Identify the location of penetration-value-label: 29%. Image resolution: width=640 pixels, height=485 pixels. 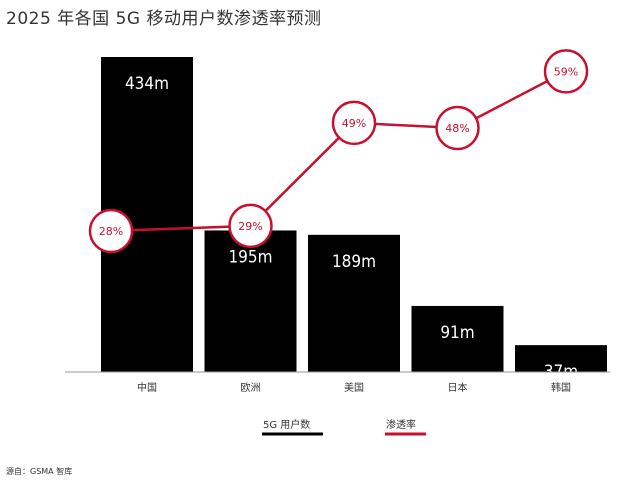
(250, 226).